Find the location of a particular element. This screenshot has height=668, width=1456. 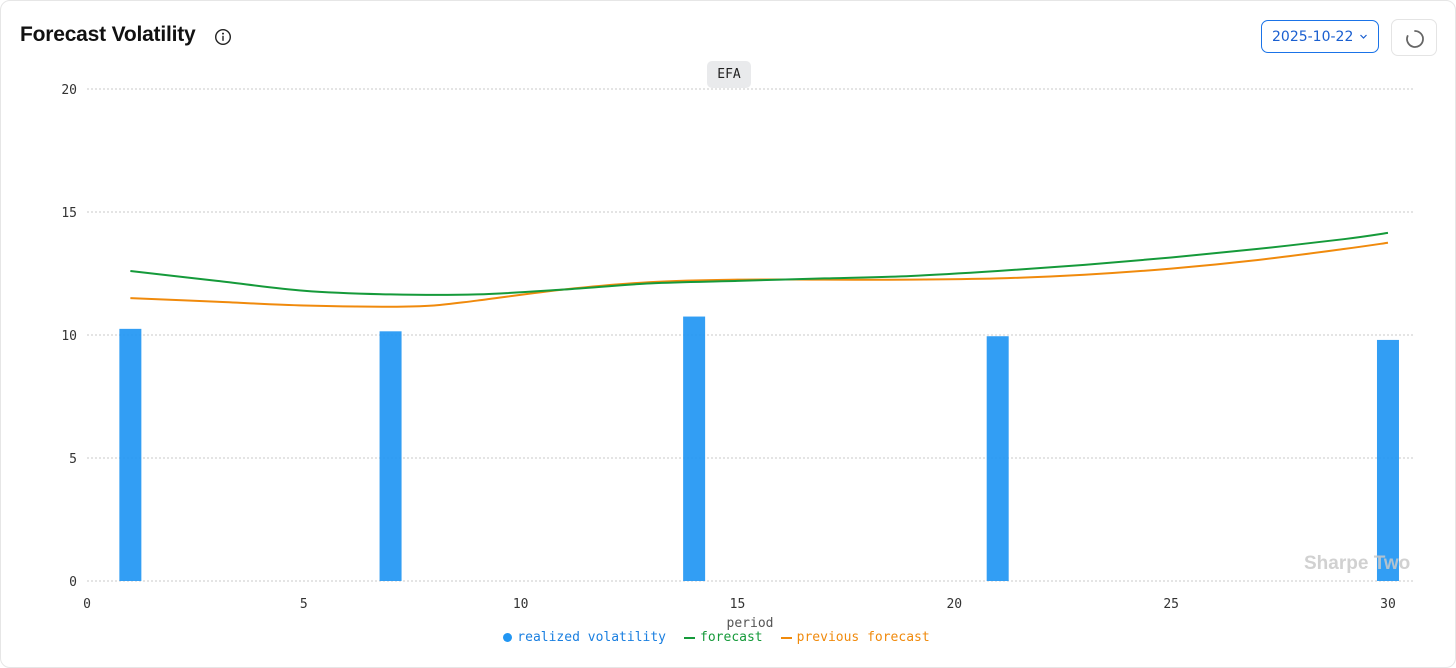

legend-item-forecast: forecast is located at coordinates (723, 637).